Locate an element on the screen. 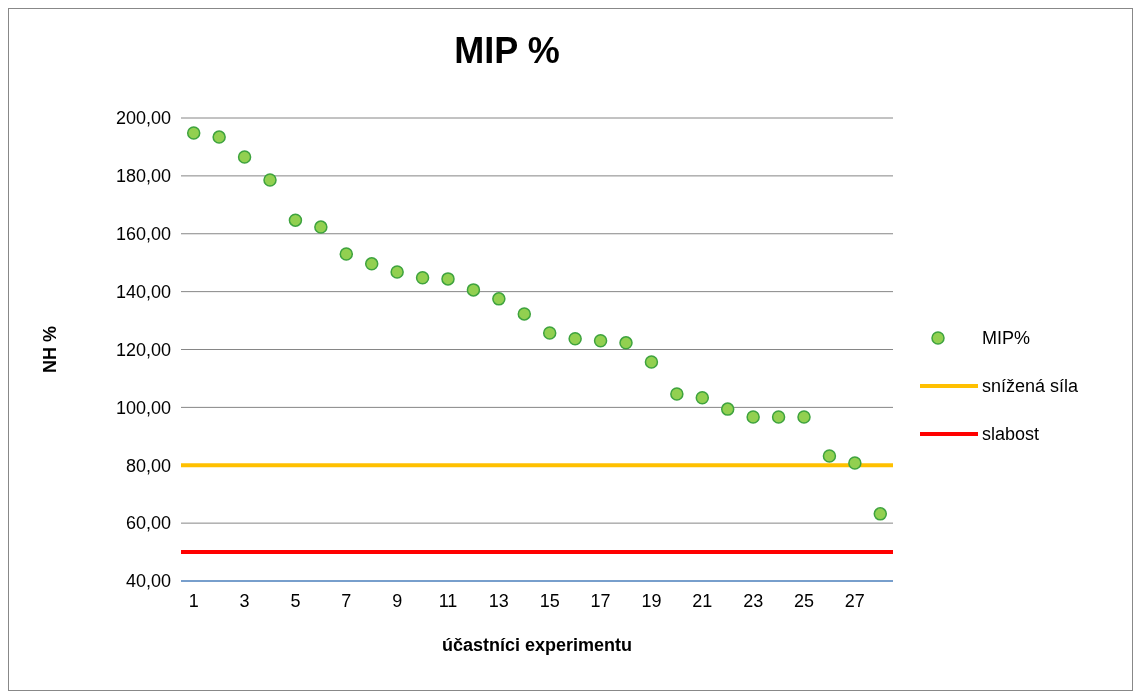 The width and height of the screenshot is (1141, 699). x-tick-label: 21 is located at coordinates (702, 601).